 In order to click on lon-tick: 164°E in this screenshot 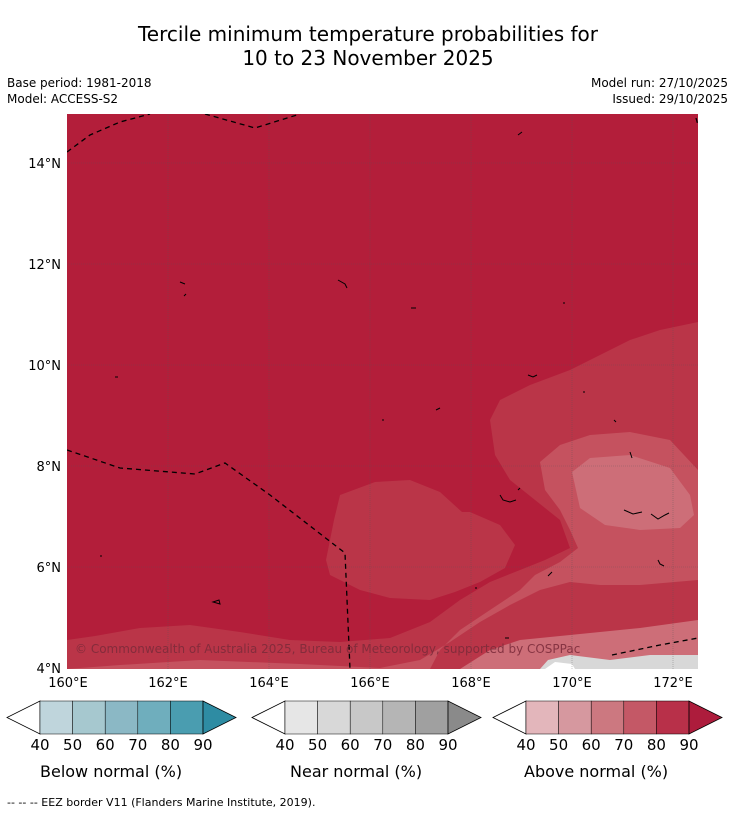, I will do `click(269, 683)`.